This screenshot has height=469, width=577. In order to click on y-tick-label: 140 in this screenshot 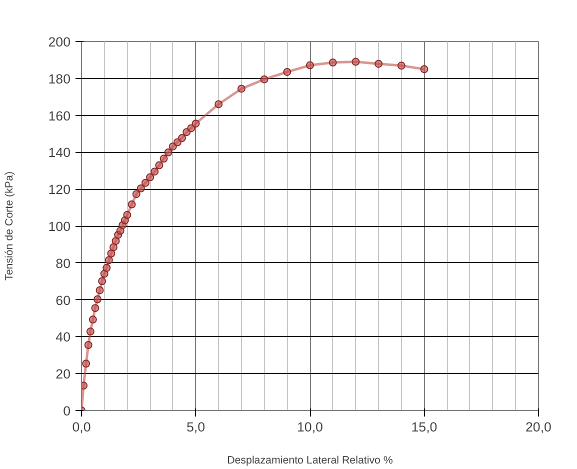, I will do `click(59, 152)`.